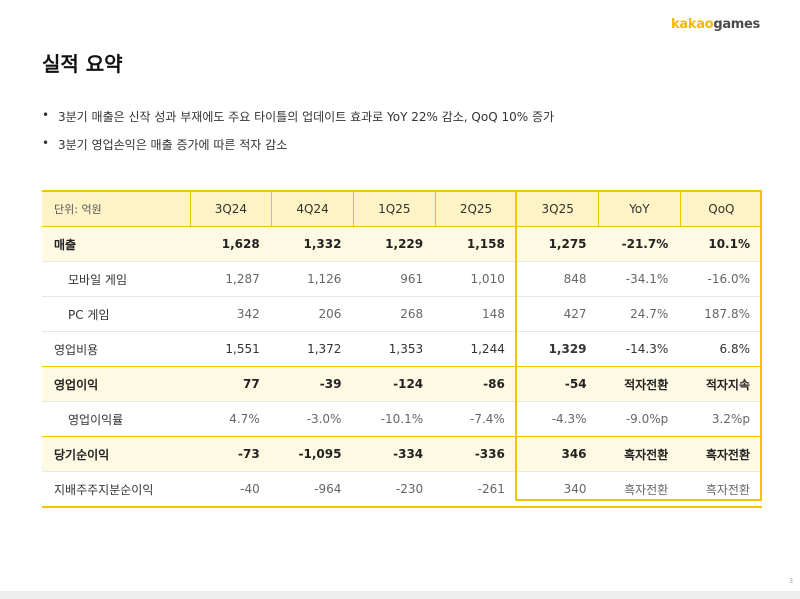 The width and height of the screenshot is (800, 599). Describe the element at coordinates (557, 384) in the screenshot. I see `table-cell: -54` at that location.